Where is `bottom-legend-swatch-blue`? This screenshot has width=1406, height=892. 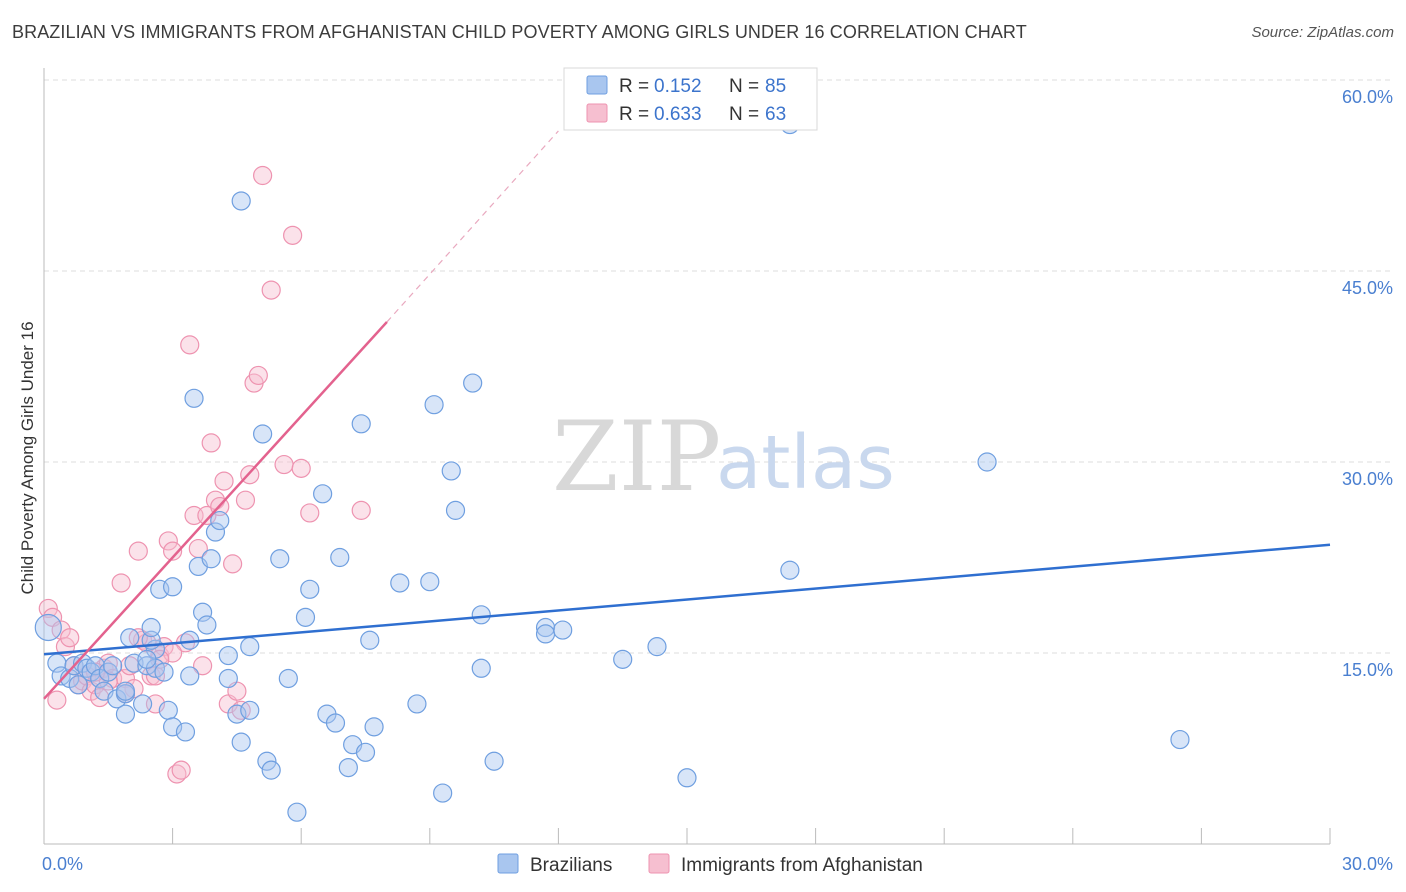
bottom-legend-swatch-blue is located at coordinates (508, 863).